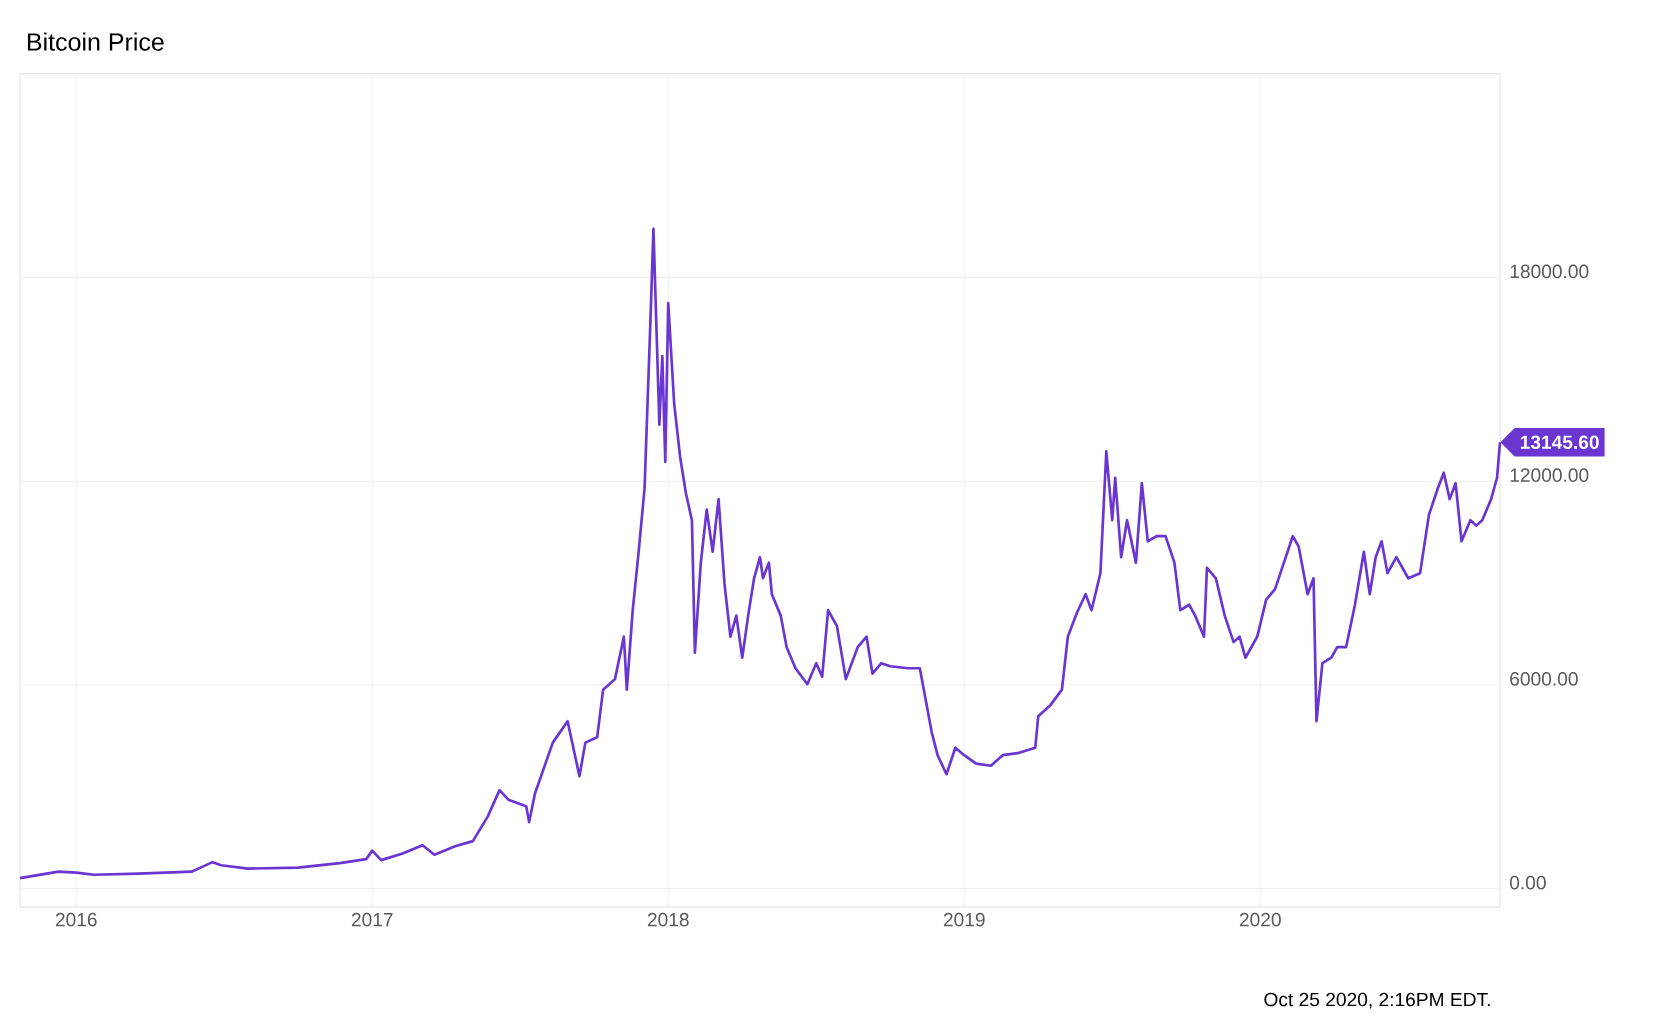  What do you see at coordinates (95, 41) in the screenshot?
I see `chart-title: Bitcoin Price` at bounding box center [95, 41].